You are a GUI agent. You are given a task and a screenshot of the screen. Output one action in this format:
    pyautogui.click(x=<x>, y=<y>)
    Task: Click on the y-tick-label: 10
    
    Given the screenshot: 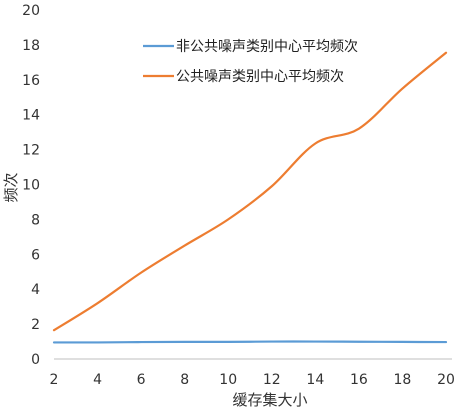 What is the action you would take?
    pyautogui.click(x=31, y=186)
    